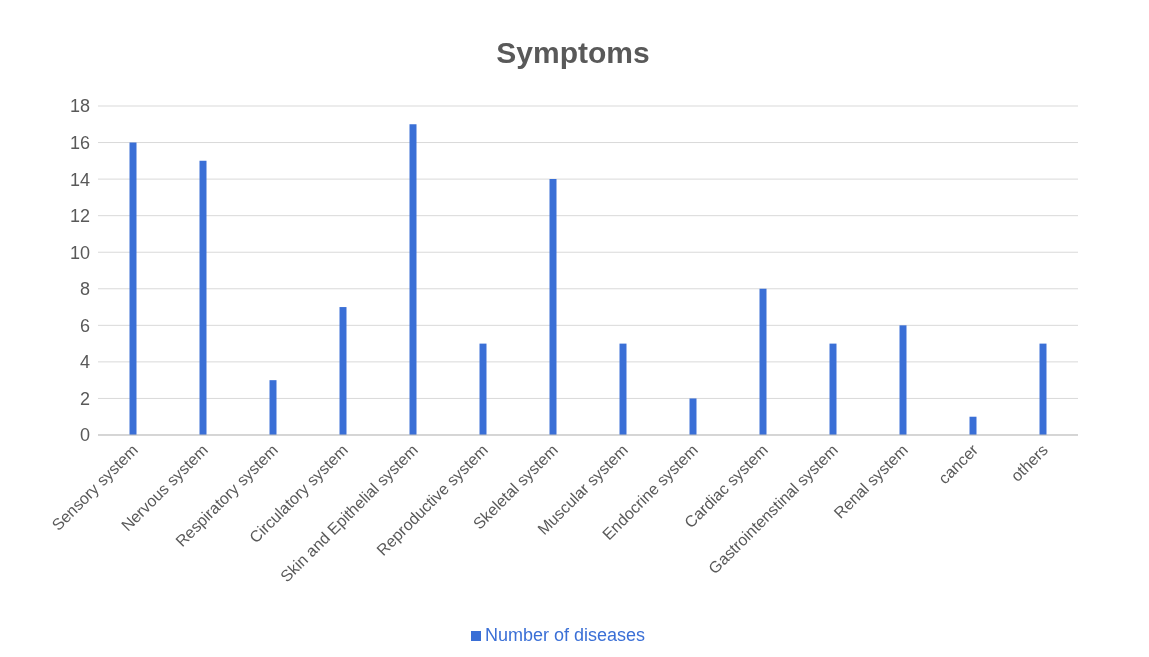 The width and height of the screenshot is (1149, 657). I want to click on y-tick-label: 8, so click(84, 289).